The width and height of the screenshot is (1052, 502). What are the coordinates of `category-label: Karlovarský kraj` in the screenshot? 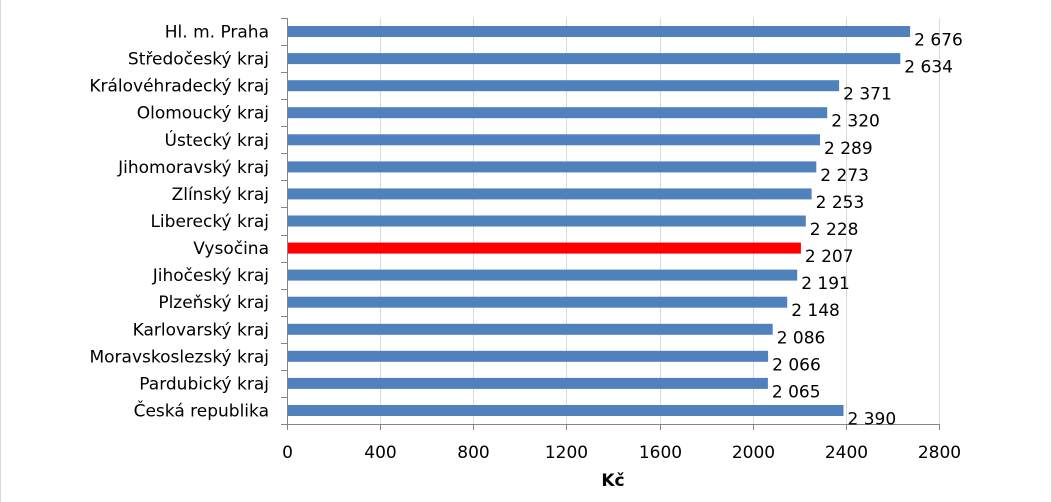 It's located at (201, 330).